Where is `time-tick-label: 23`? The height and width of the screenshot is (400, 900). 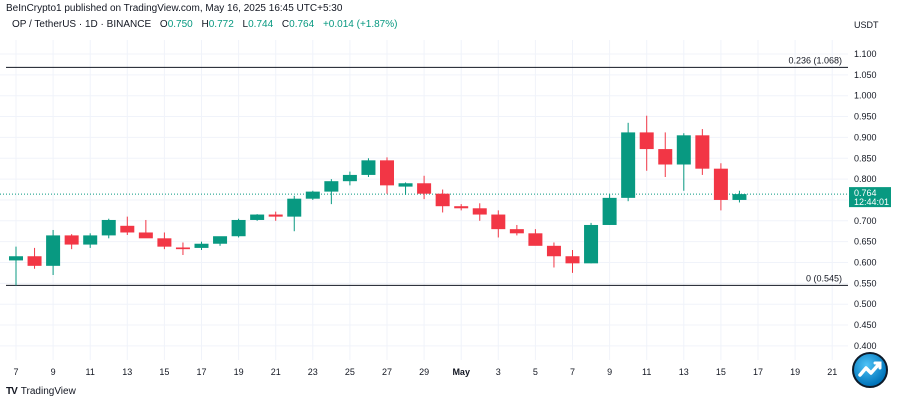 time-tick-label: 23 is located at coordinates (313, 372).